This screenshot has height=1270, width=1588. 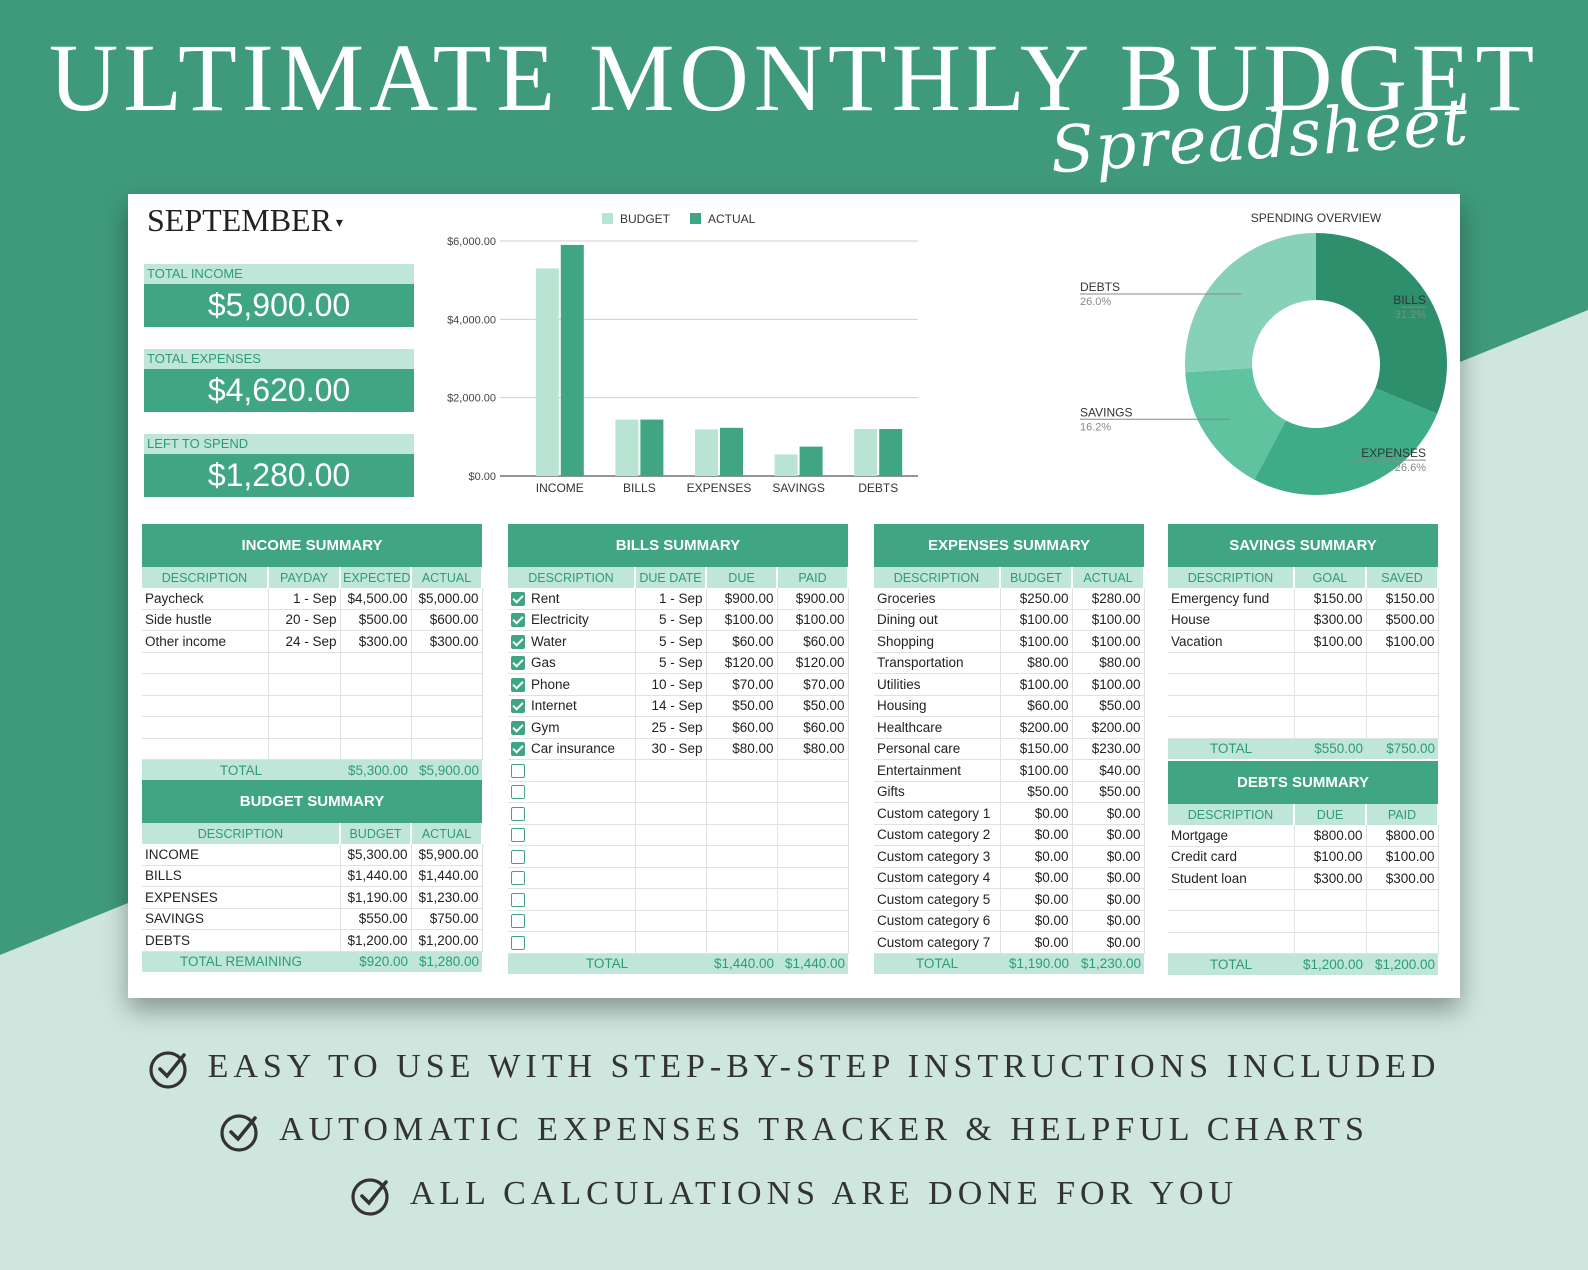 I want to click on table-row: Car insurance 30 - Sep $80.00 $80.00, so click(x=678, y=749).